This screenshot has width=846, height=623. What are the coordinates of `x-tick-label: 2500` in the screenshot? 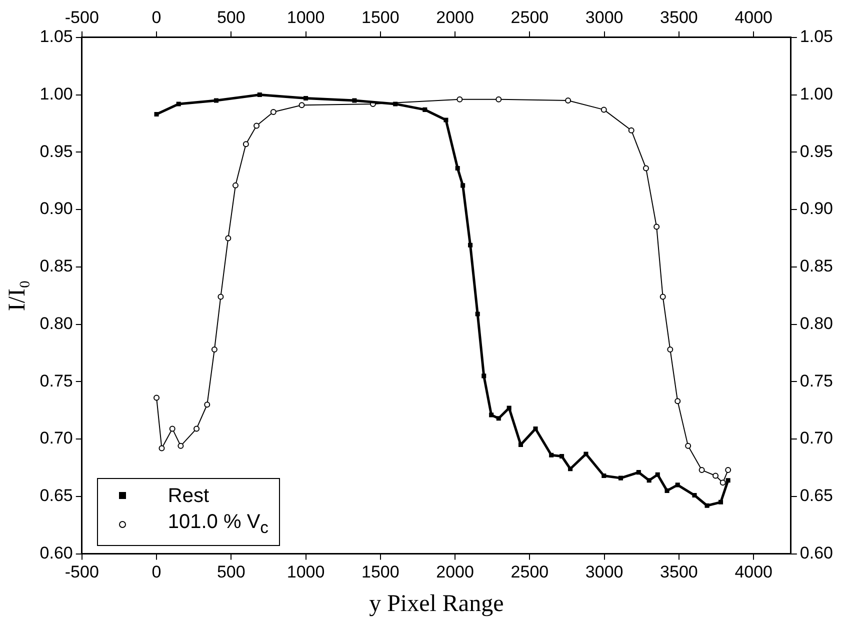 It's located at (529, 572).